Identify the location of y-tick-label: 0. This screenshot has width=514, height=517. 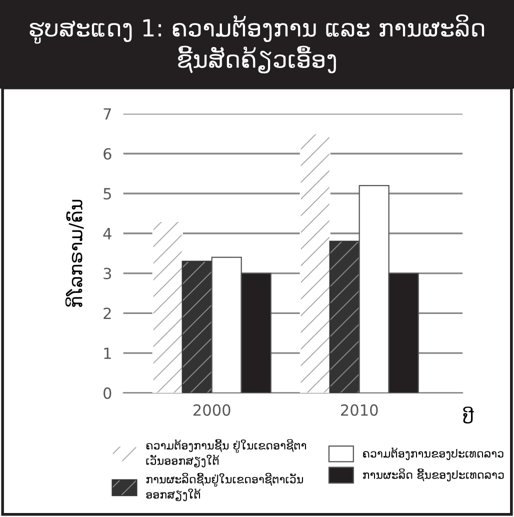
(108, 393).